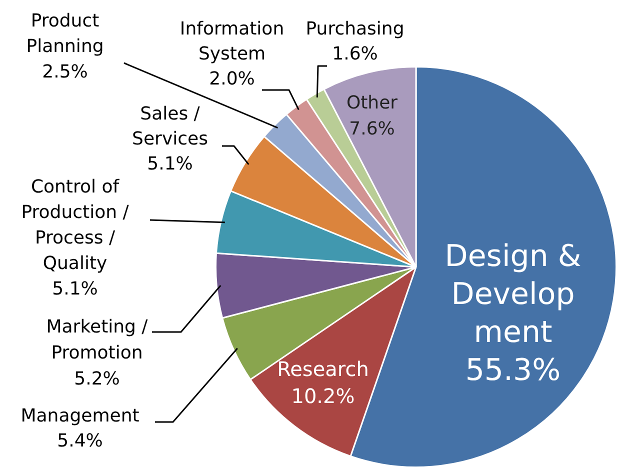 The width and height of the screenshot is (617, 469). I want to click on slice-label: Design & Develop ment, so click(513, 294).